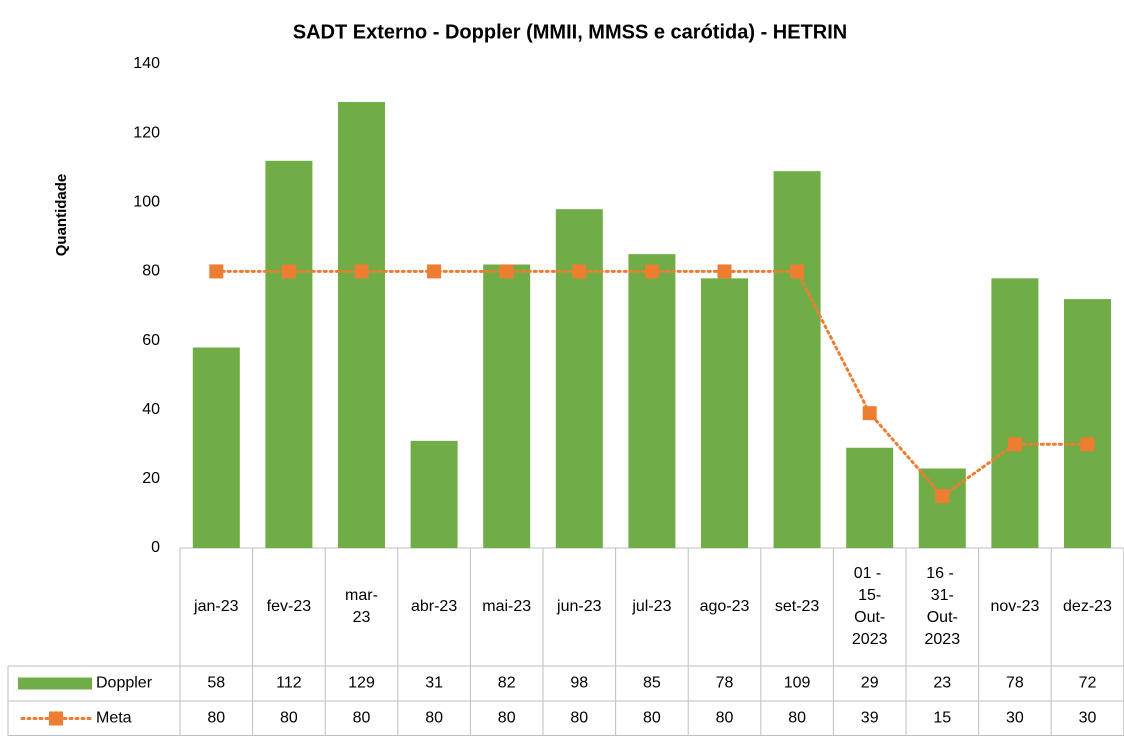 This screenshot has width=1124, height=736. I want to click on table-value: 39, so click(870, 718).